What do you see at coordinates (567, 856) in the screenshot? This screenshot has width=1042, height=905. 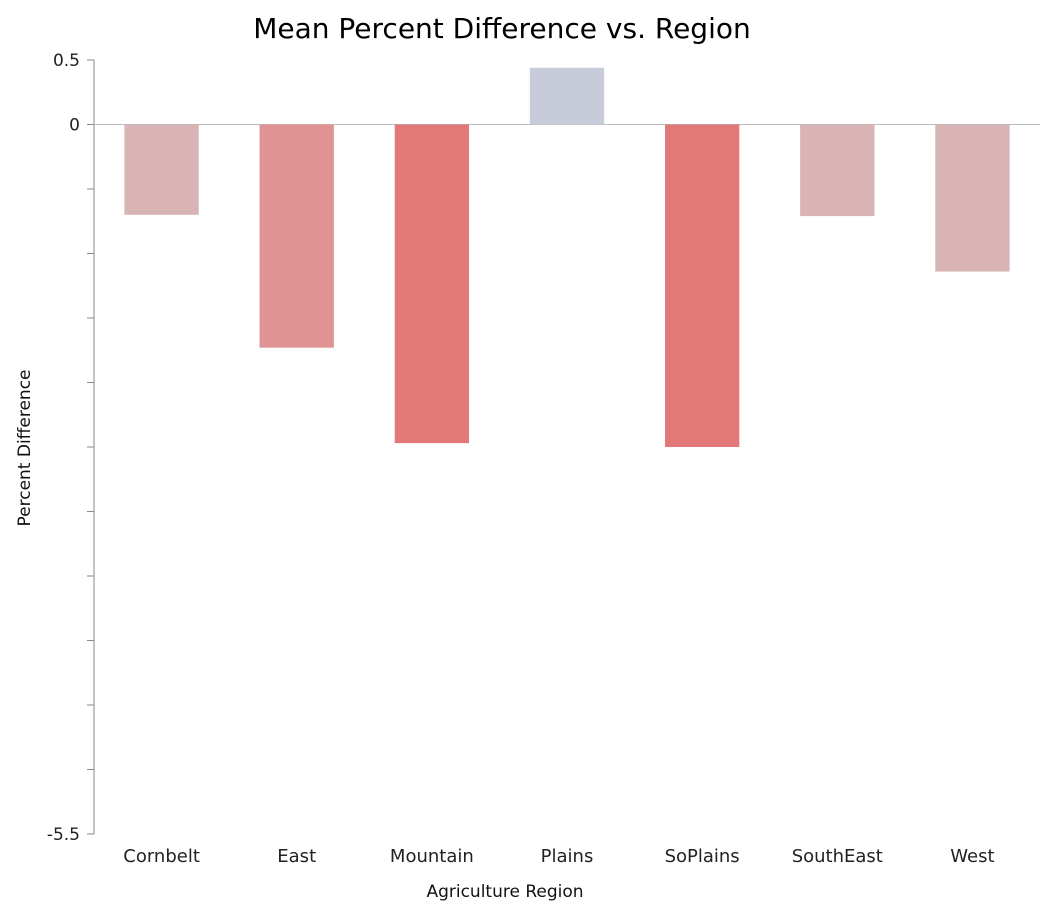 I see `x-category-label: Plains` at bounding box center [567, 856].